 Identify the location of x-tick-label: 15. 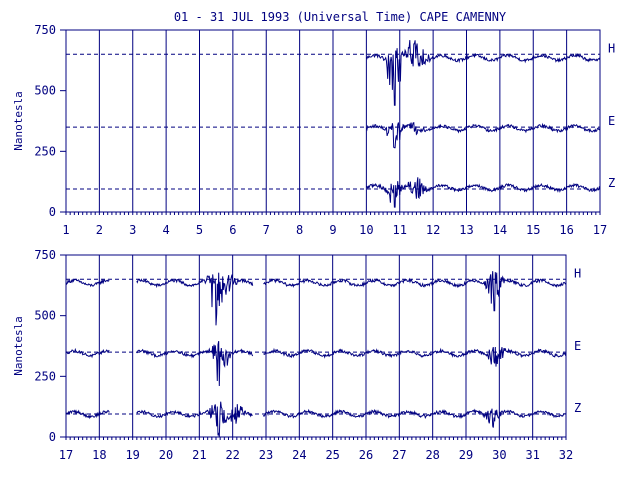
(533, 230).